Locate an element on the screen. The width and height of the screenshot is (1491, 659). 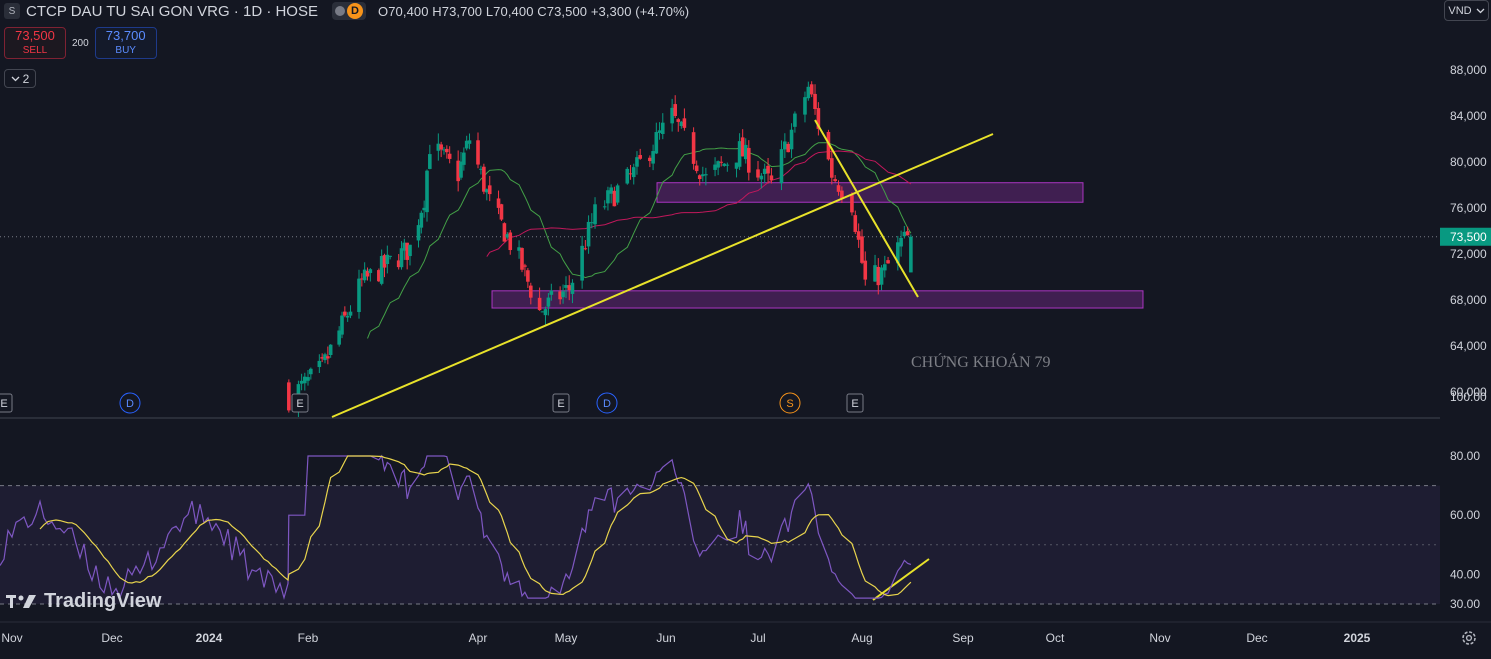
dividend-marker is located at coordinates (607, 403).